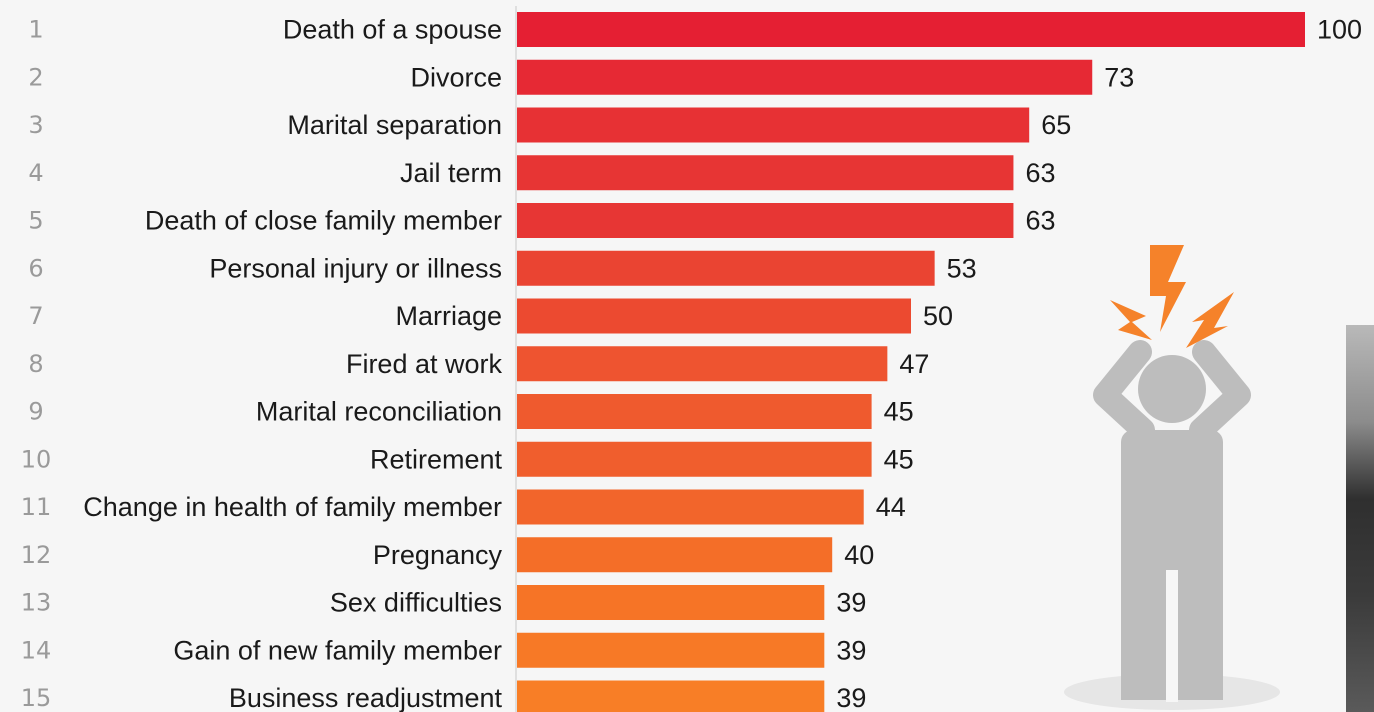 The width and height of the screenshot is (1374, 712). What do you see at coordinates (1056, 125) in the screenshot?
I see `data-label: 65` at bounding box center [1056, 125].